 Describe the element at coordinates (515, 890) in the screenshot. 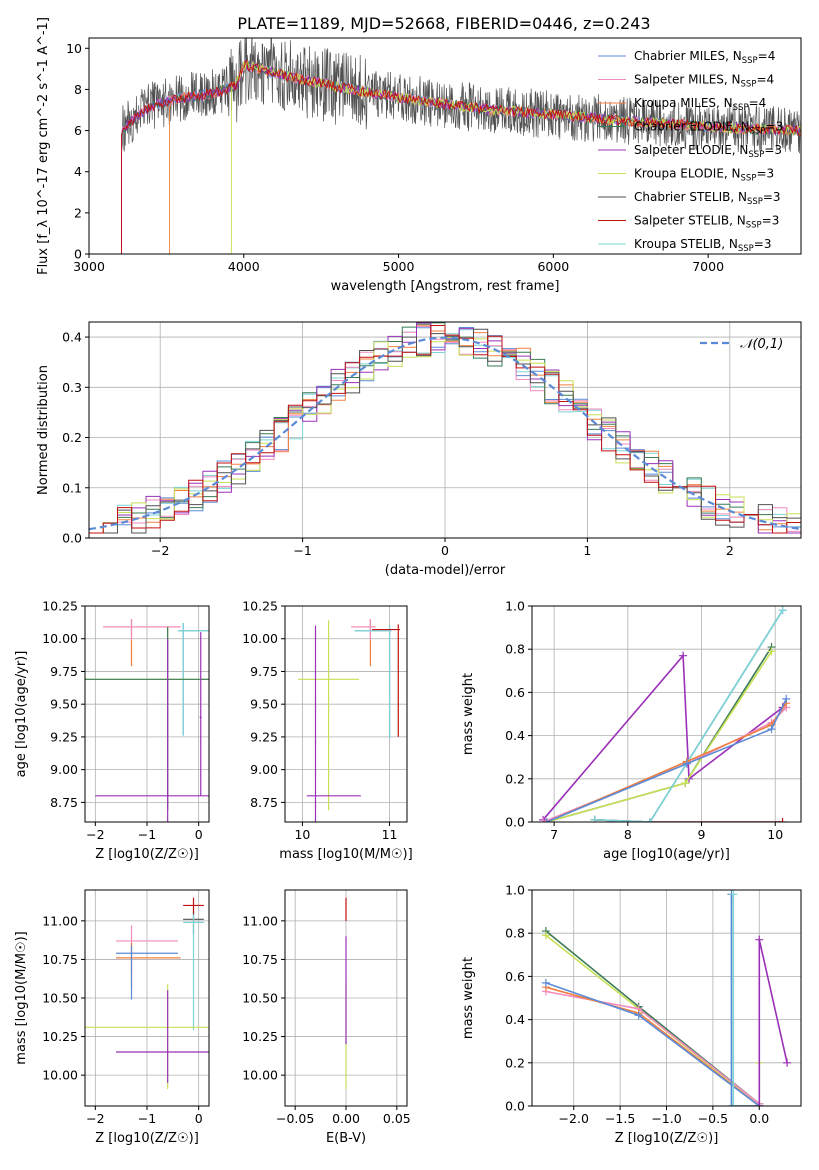

I see `y-tick-label: 1.0` at that location.